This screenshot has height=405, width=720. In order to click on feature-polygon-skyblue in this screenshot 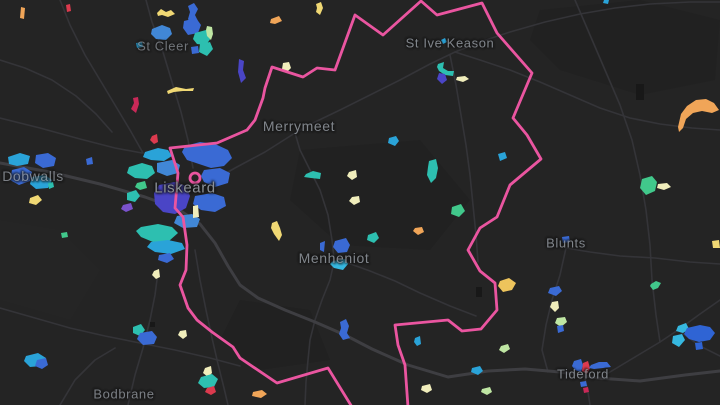, I will do `click(161, 32)`.